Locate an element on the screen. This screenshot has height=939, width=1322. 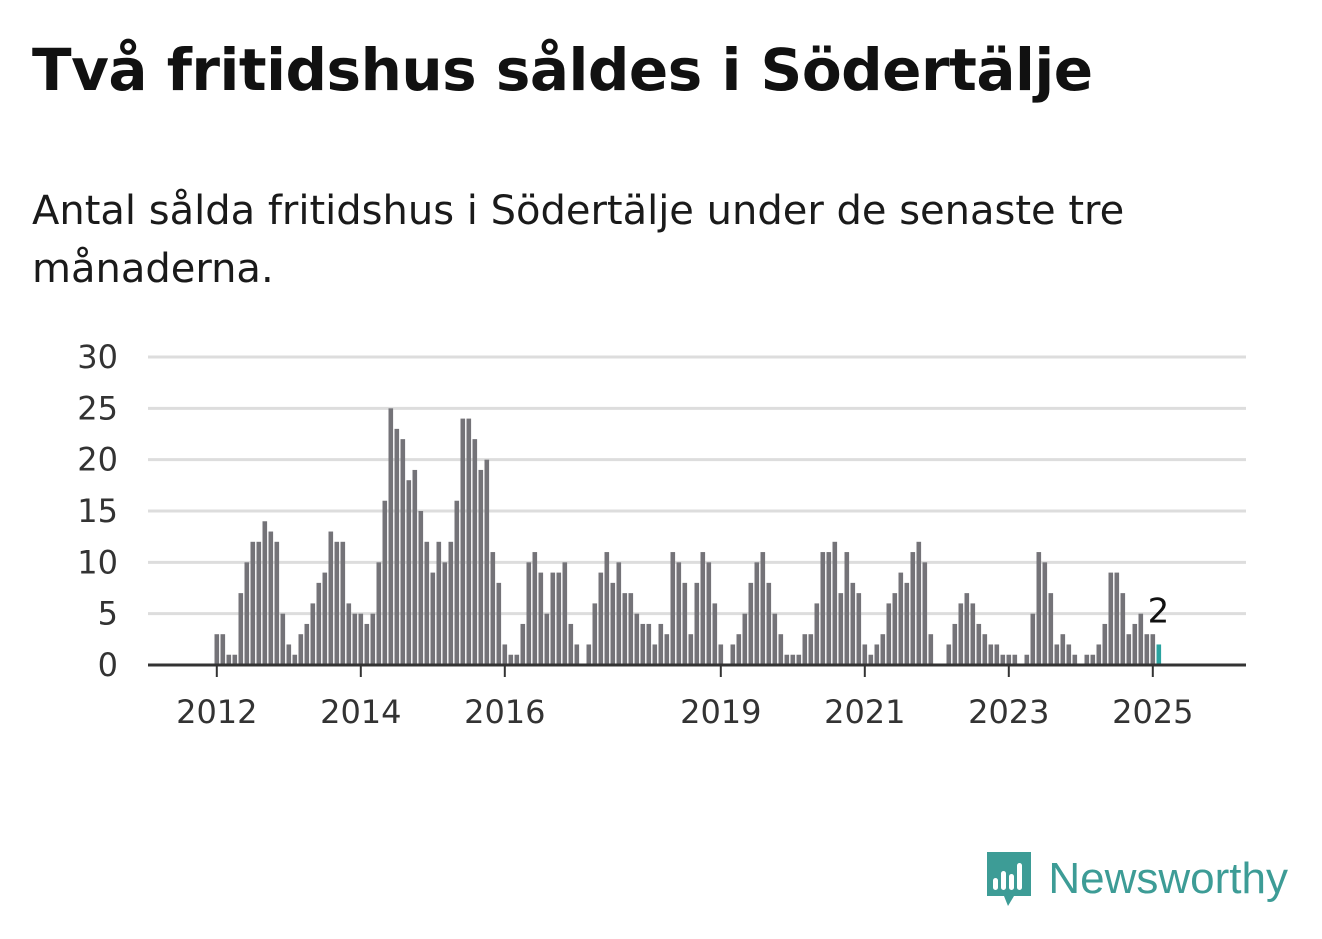
x-tick-label: 2025 is located at coordinates (1152, 712).